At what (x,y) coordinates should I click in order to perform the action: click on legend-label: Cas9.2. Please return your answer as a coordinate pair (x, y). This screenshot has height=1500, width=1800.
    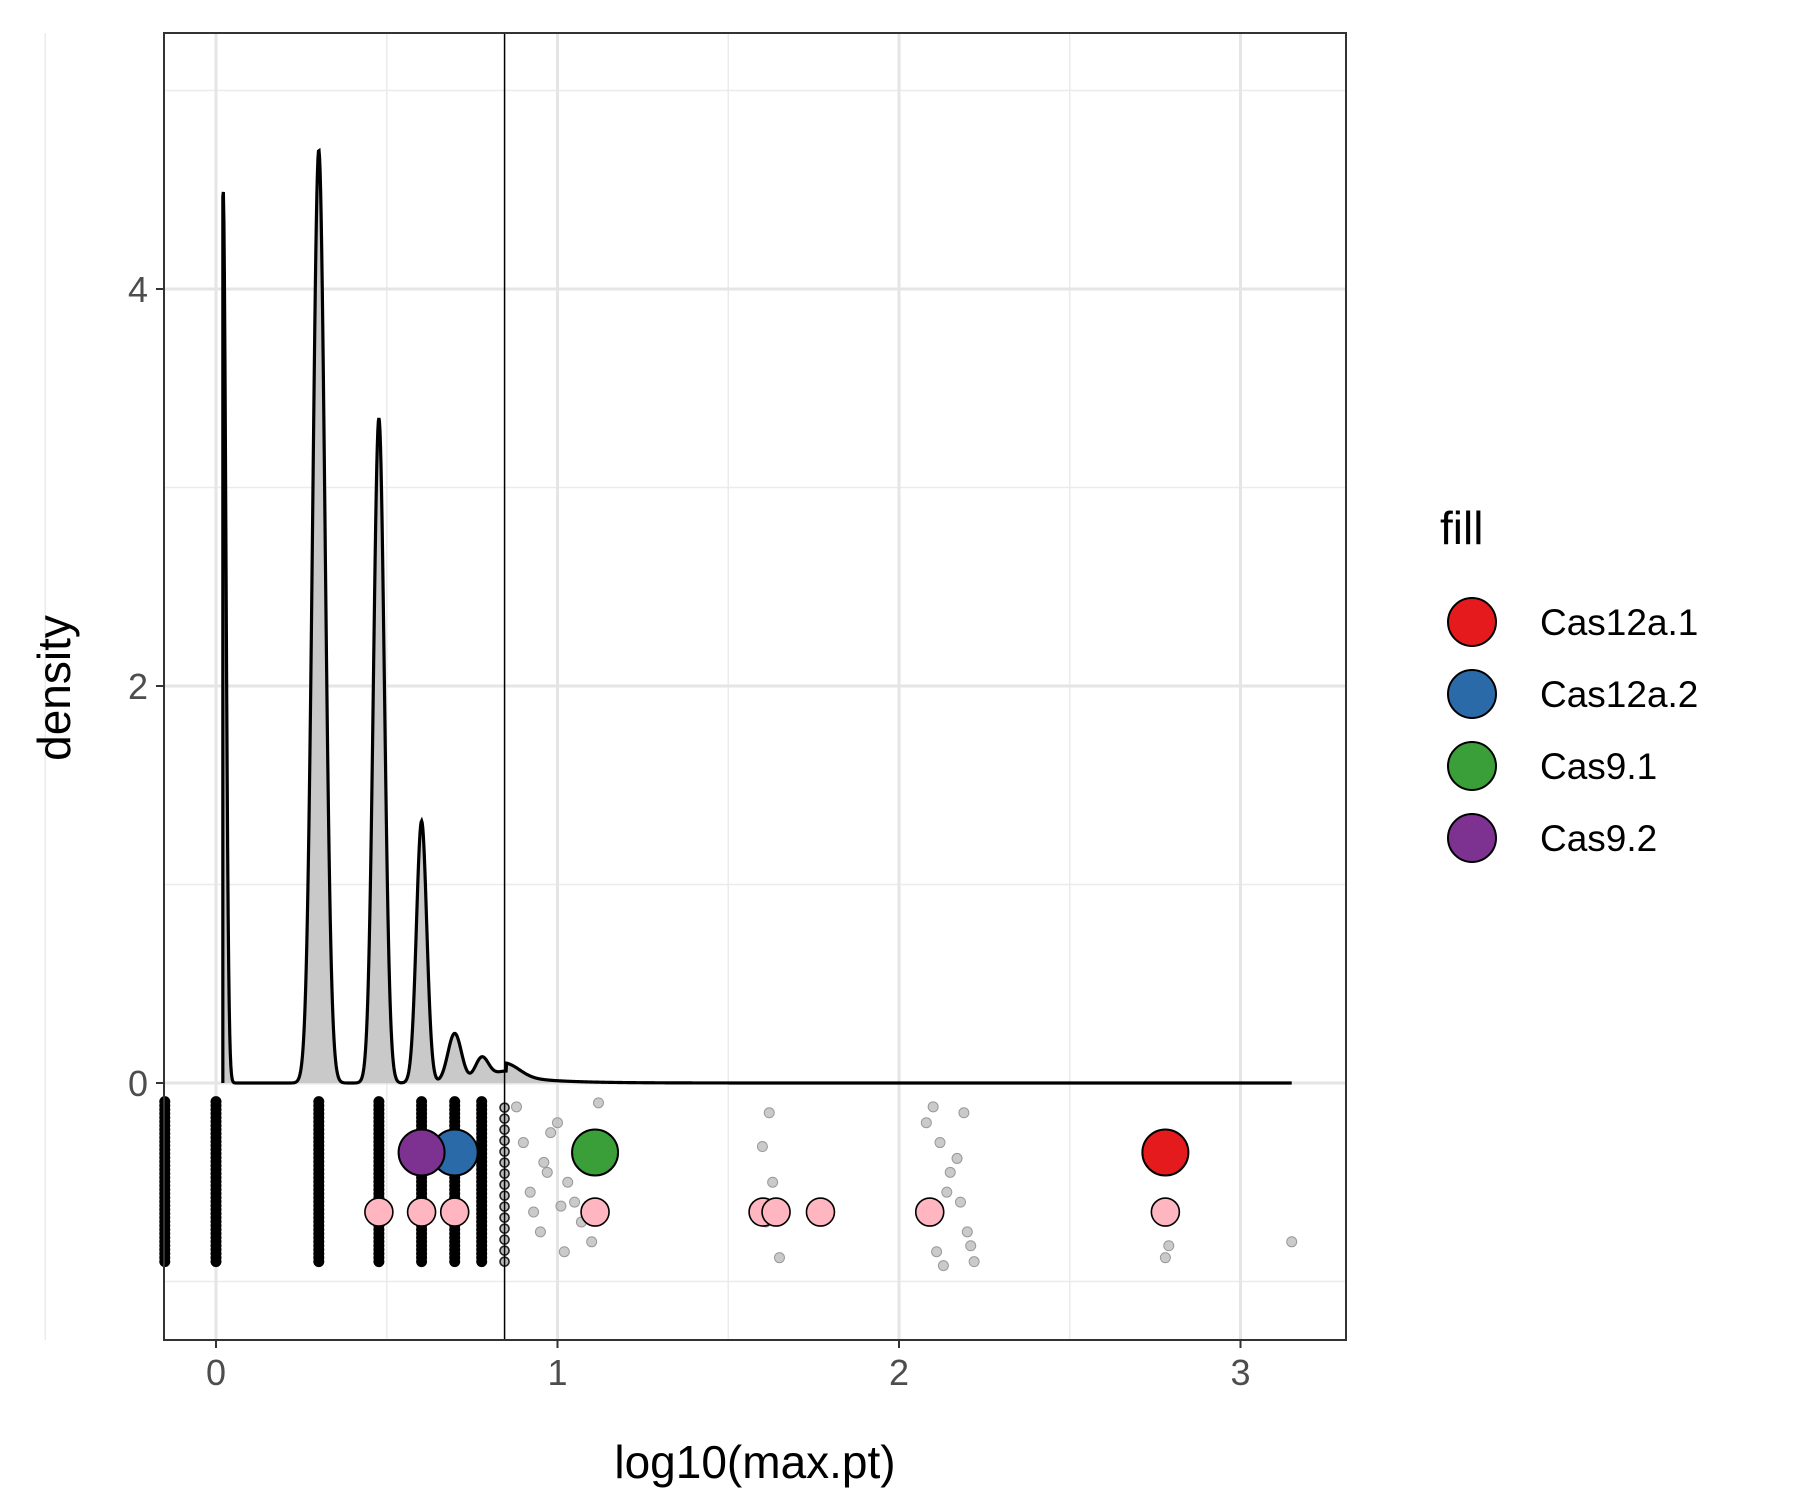
    Looking at the image, I should click on (1598, 838).